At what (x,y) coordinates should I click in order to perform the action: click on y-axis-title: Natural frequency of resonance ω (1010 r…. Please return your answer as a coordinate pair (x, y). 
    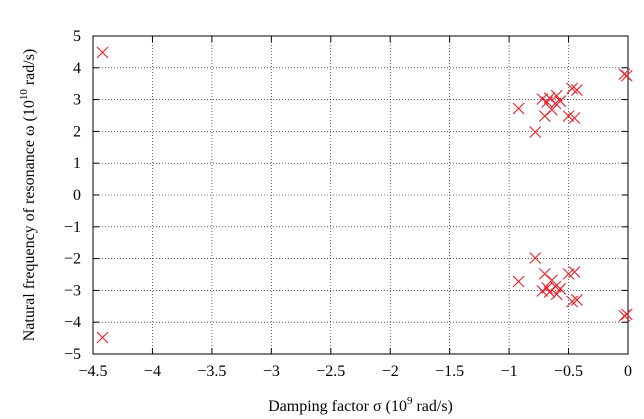
    Looking at the image, I should click on (28, 195).